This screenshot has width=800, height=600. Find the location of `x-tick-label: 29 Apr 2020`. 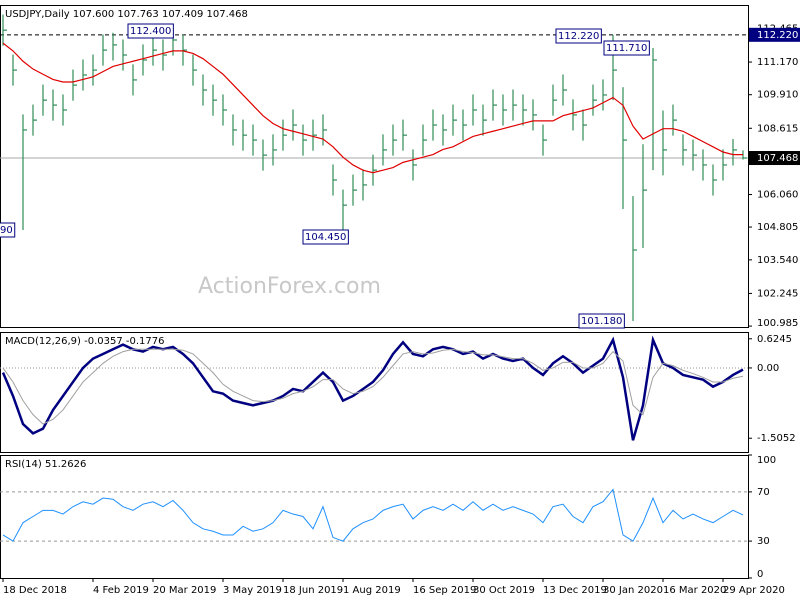

x-tick-label: 29 Apr 2020 is located at coordinates (754, 590).